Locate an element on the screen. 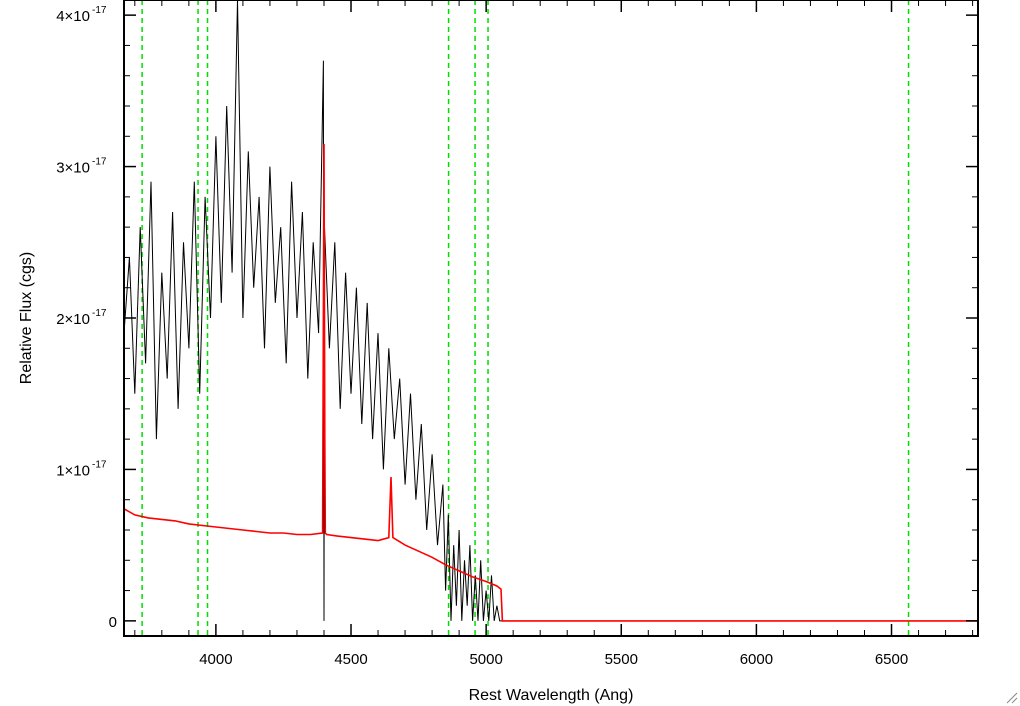 This screenshot has height=706, width=1020. y-tick-exponent-3: -17 is located at coordinates (99, 162).